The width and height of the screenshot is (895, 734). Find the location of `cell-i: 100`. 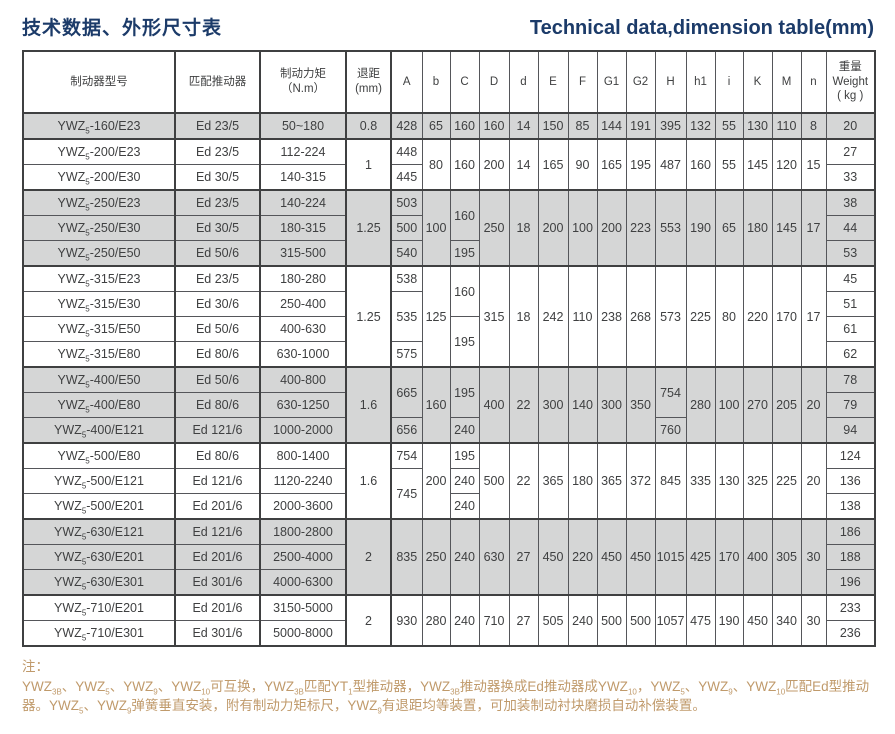

cell-i: 100 is located at coordinates (729, 405).